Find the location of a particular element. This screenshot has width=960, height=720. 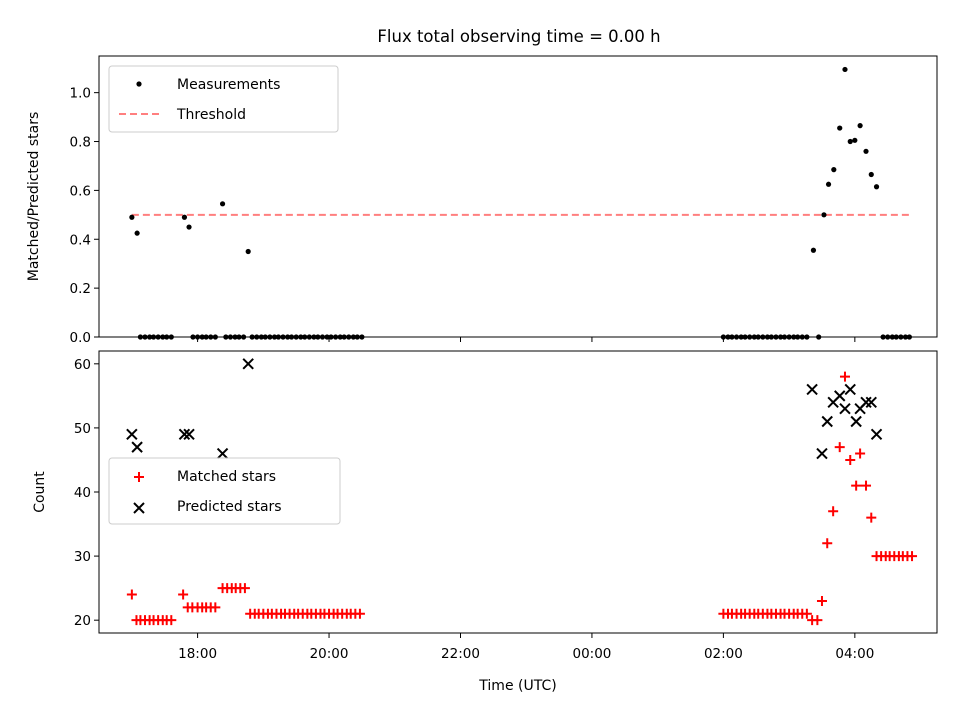

x-tick-label: 04:00 is located at coordinates (854, 654).